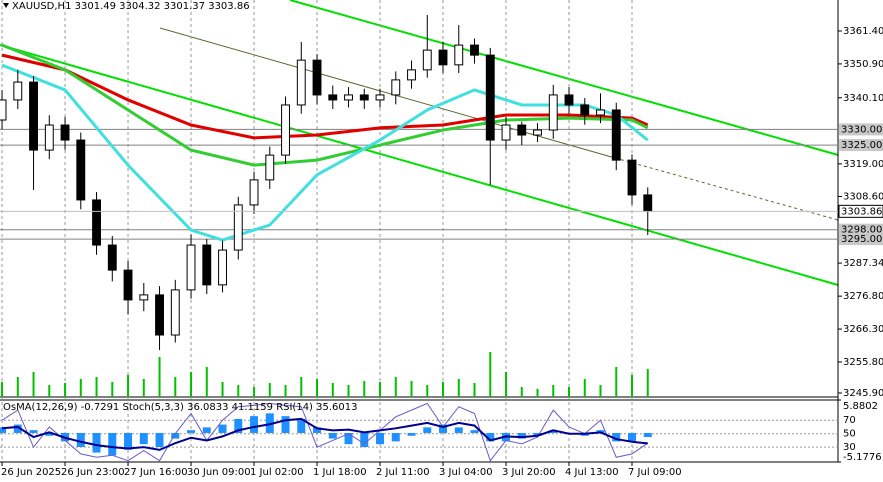  I want to click on level-label: 3295.00, so click(861, 239).